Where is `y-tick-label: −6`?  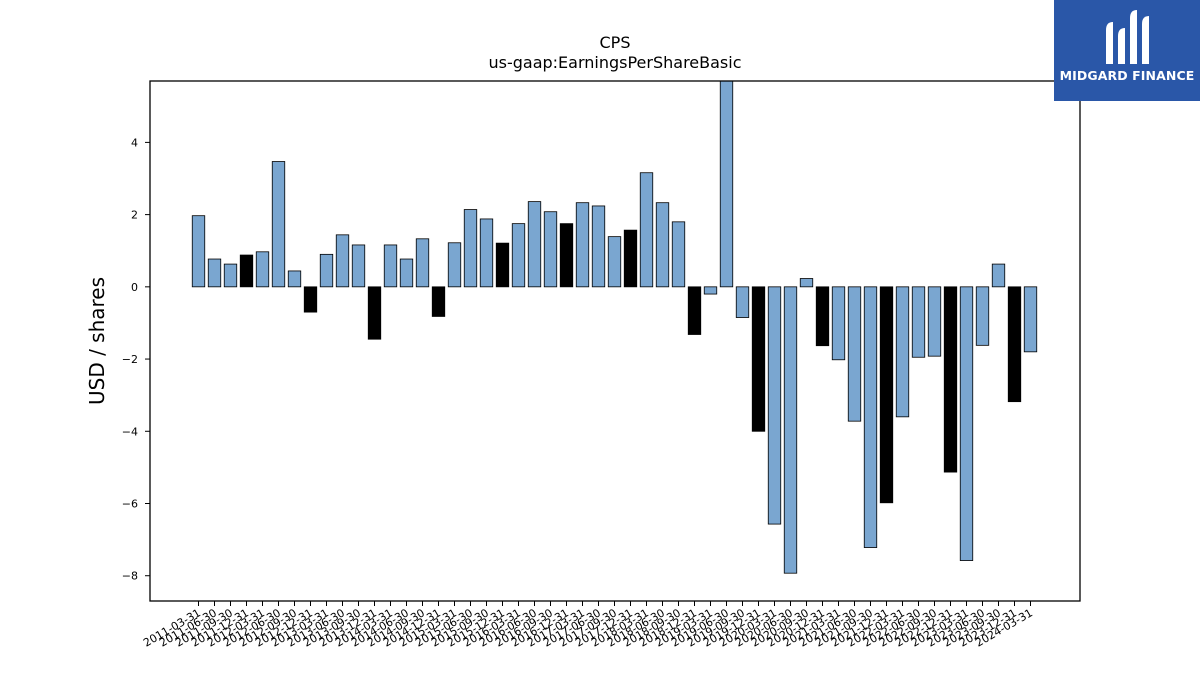
y-tick-label: −6 is located at coordinates (130, 504).